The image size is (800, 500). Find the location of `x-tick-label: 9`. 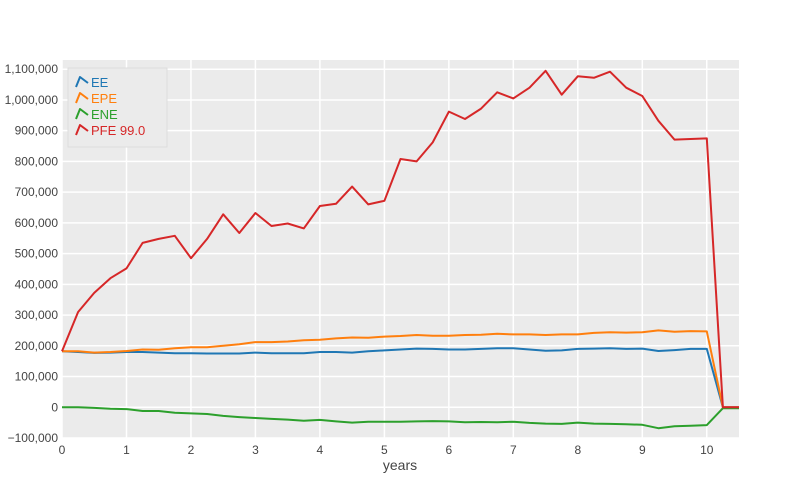

x-tick-label: 9 is located at coordinates (642, 450).